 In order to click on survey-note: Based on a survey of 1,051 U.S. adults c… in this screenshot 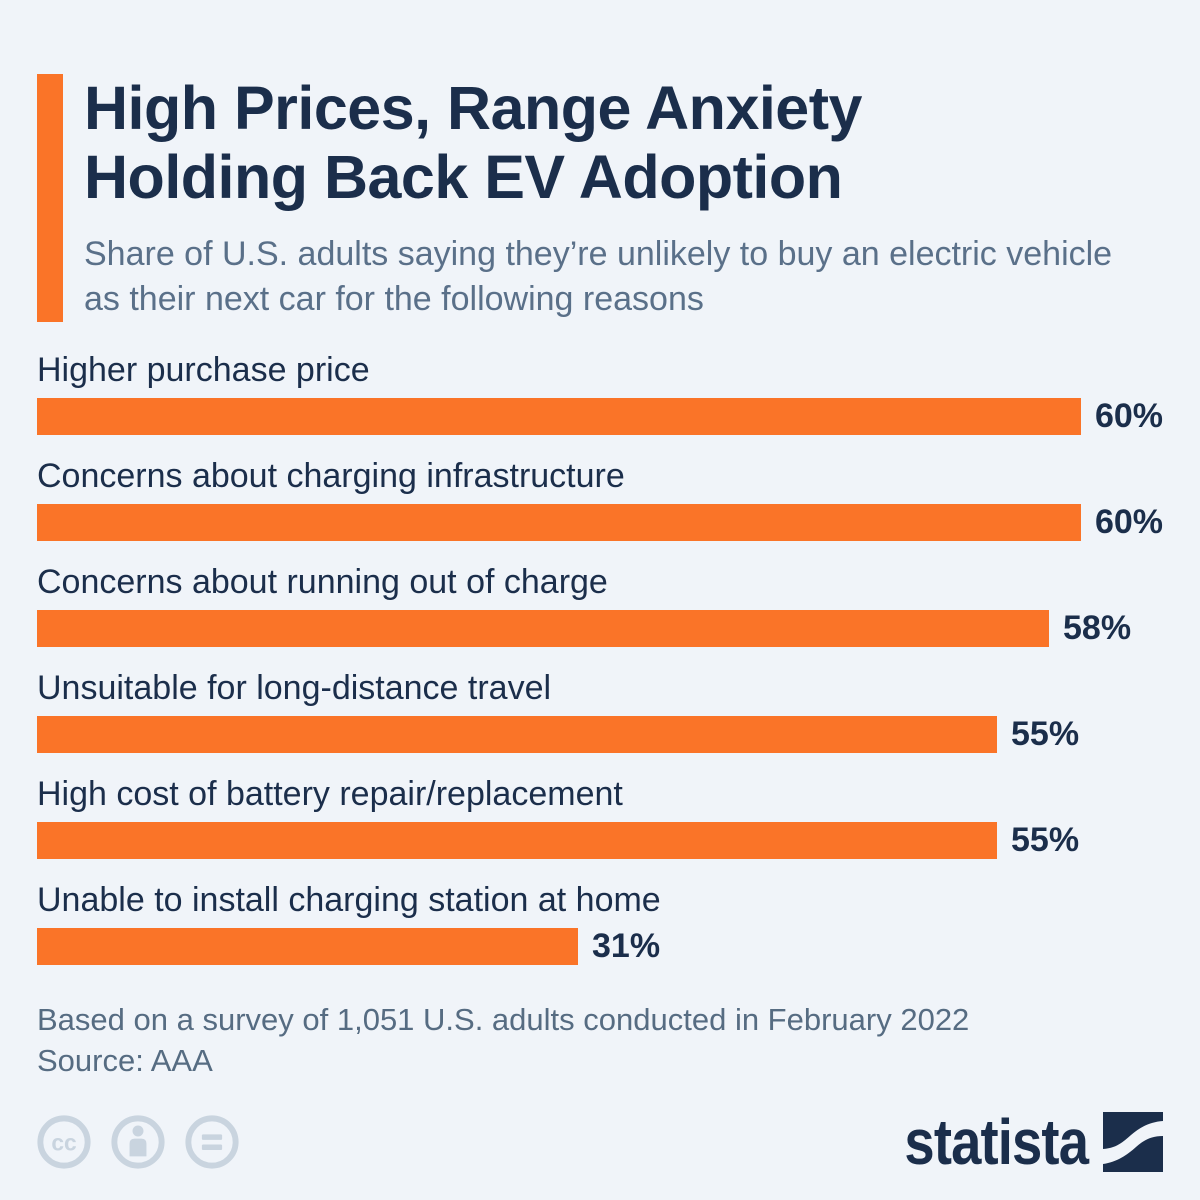, I will do `click(503, 1019)`.